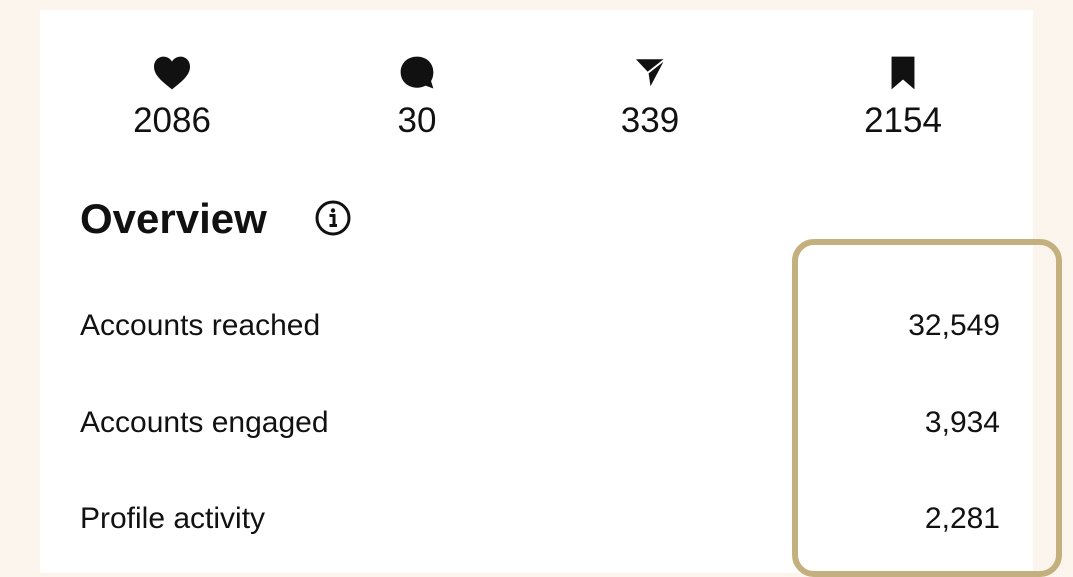  What do you see at coordinates (333, 218) in the screenshot?
I see `info-icon` at bounding box center [333, 218].